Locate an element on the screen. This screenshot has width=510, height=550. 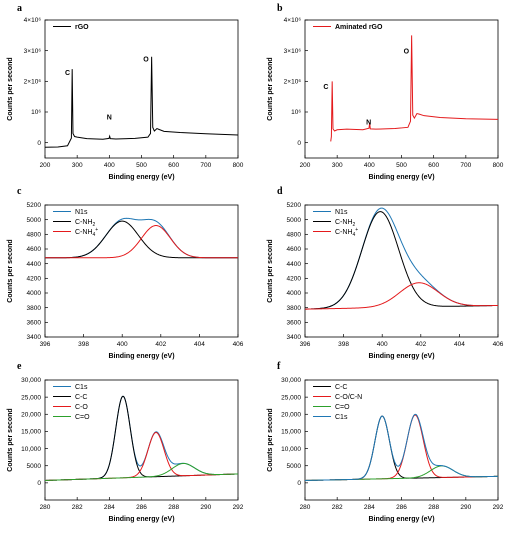
y-tick-label: 4600 is located at coordinates (34, 249).